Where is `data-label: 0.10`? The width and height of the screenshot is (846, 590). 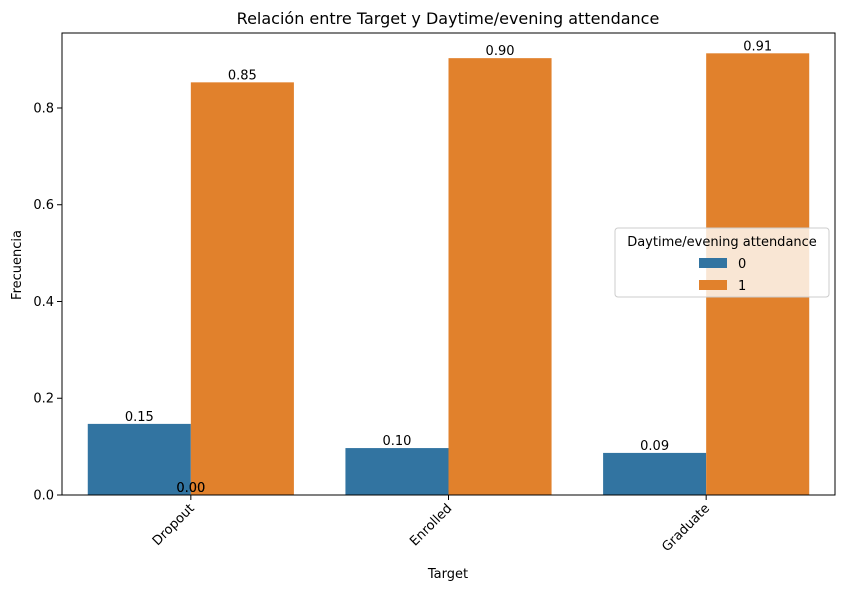 data-label: 0.10 is located at coordinates (396, 441).